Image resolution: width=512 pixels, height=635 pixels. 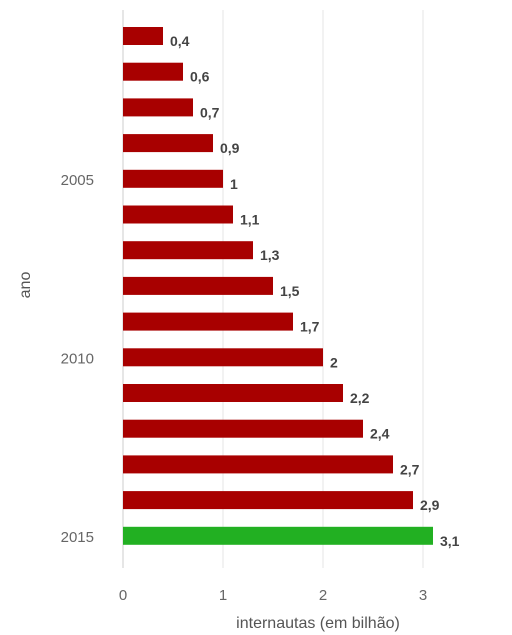 What do you see at coordinates (198, 285) in the screenshot?
I see `bar-2008` at bounding box center [198, 285].